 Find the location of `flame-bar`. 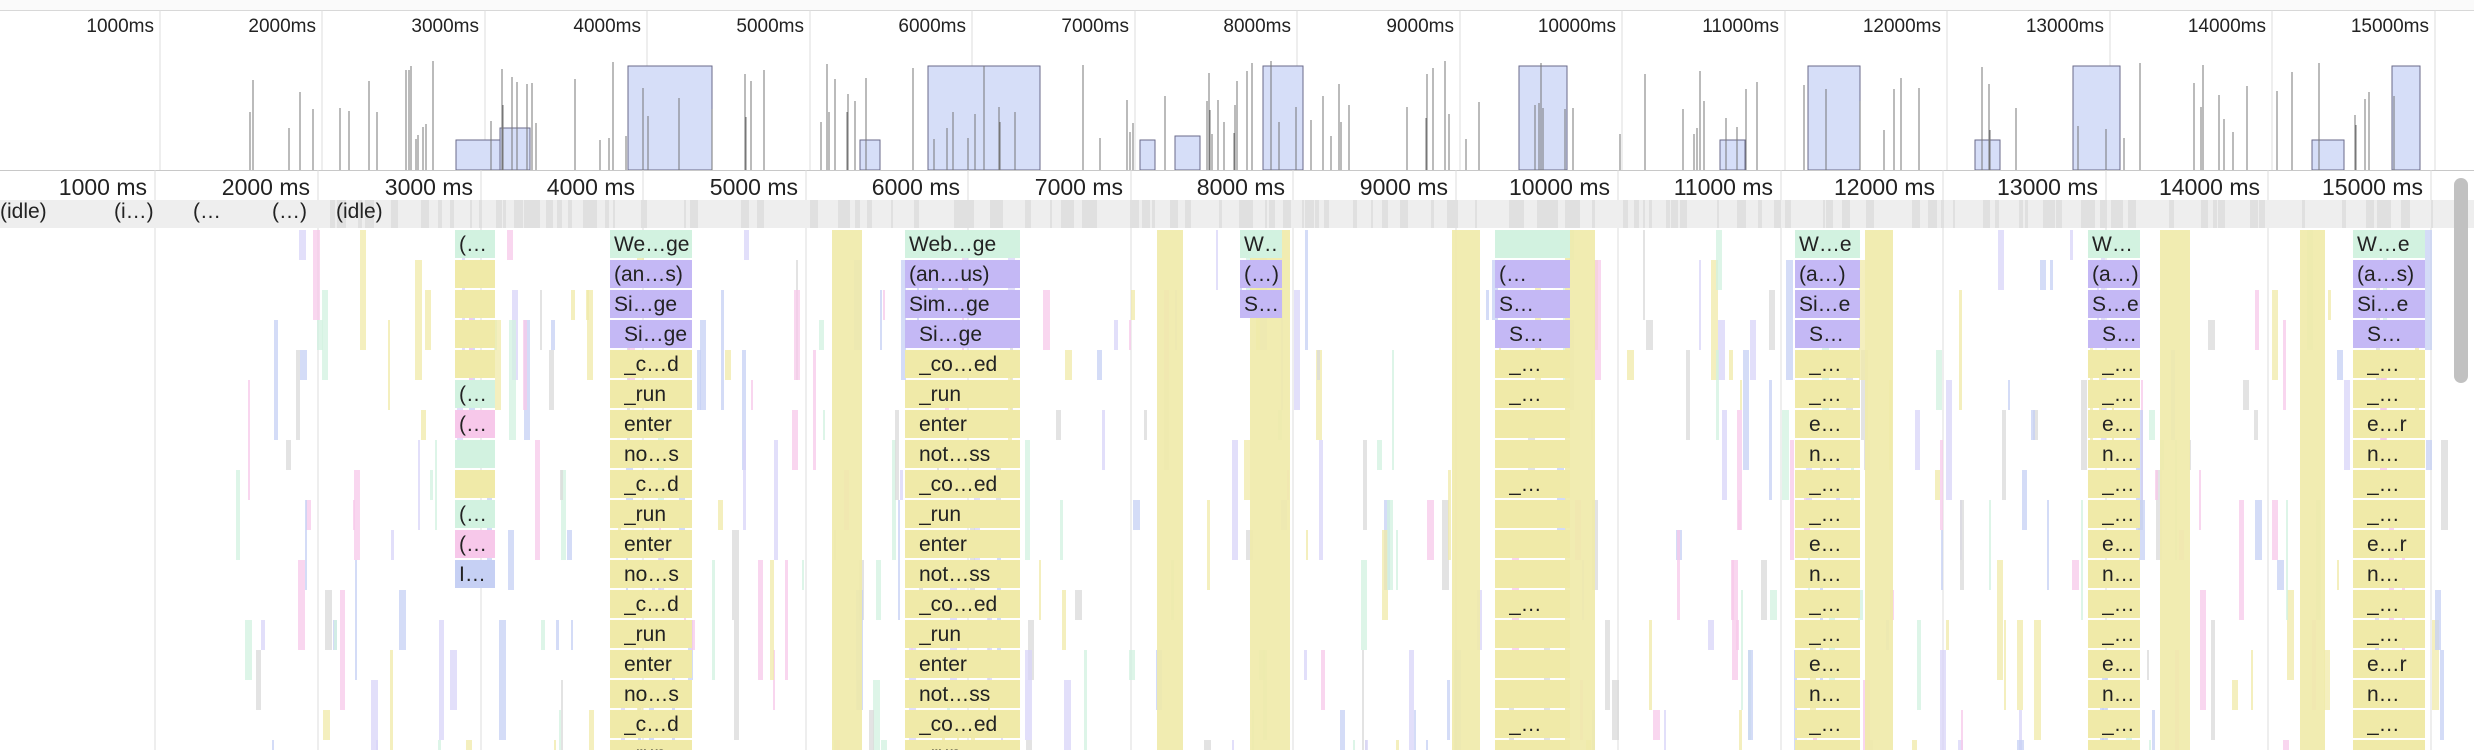

flame-bar is located at coordinates (1466, 490).